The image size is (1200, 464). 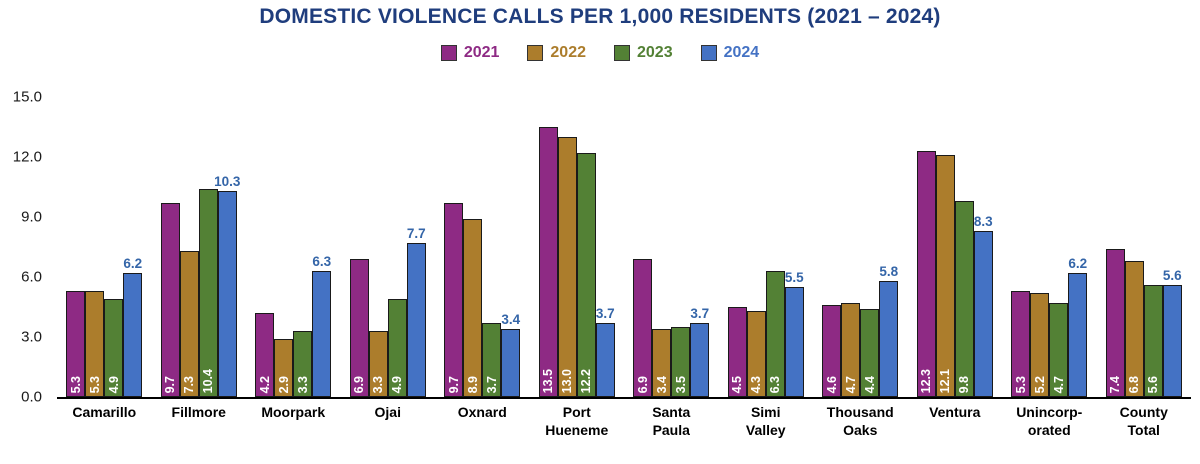 What do you see at coordinates (189, 324) in the screenshot?
I see `bar-2022: 7.3` at bounding box center [189, 324].